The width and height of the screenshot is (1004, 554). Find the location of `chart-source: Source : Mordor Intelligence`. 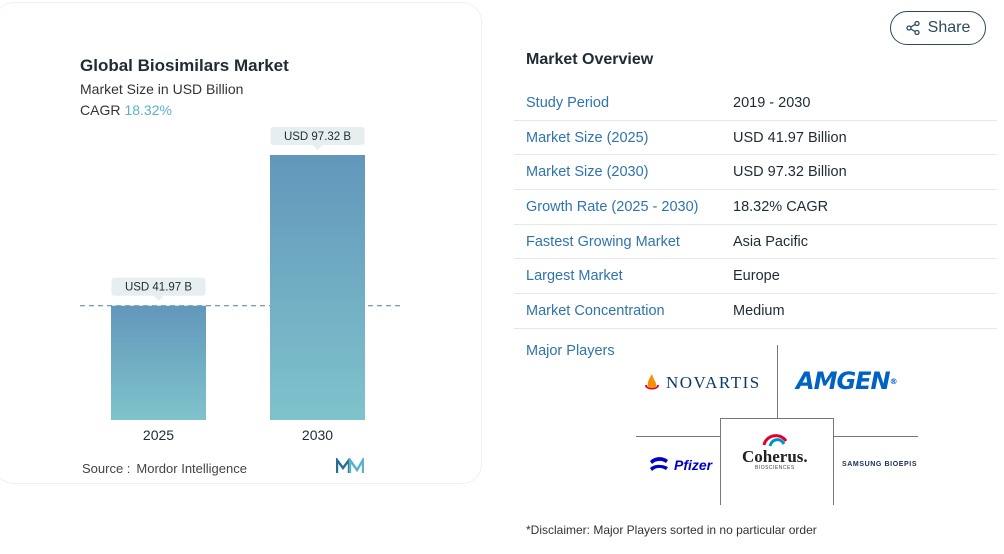

chart-source: Source : Mordor Intelligence is located at coordinates (164, 468).